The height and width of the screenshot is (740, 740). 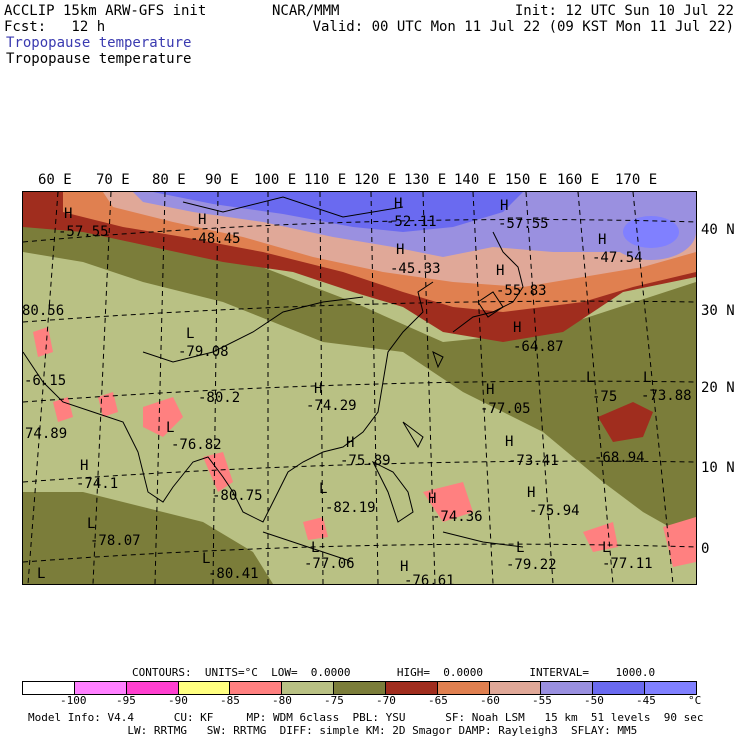 I want to click on field-label-contour: Tropopause temperature, so click(x=99, y=59).